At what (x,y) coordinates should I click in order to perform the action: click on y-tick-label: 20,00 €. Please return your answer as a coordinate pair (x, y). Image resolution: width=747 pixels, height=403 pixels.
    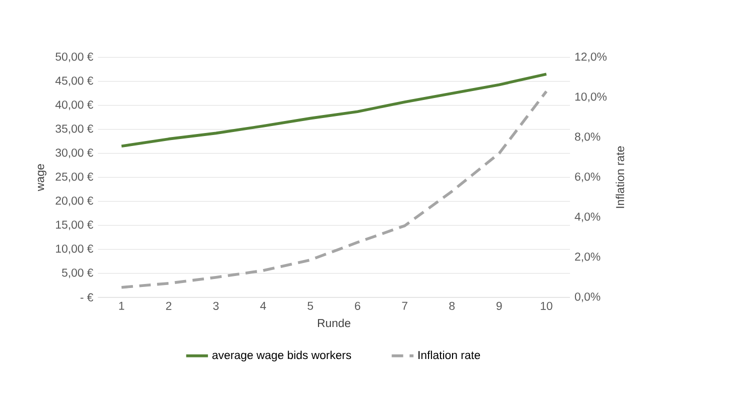
    Looking at the image, I should click on (75, 201).